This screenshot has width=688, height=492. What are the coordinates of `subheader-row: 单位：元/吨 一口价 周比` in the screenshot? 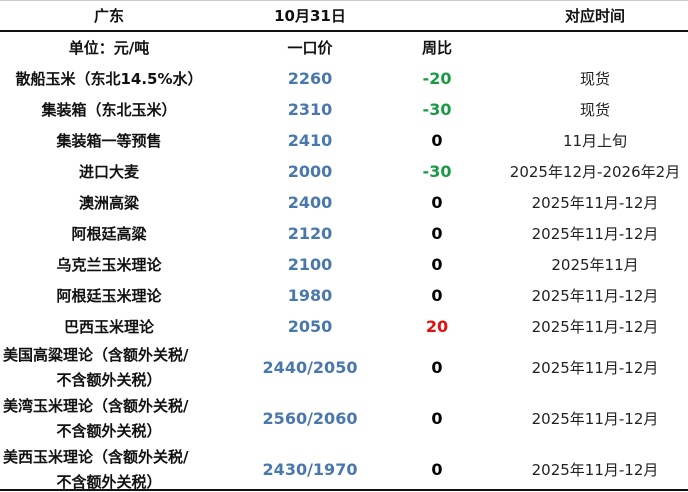 It's located at (344, 47).